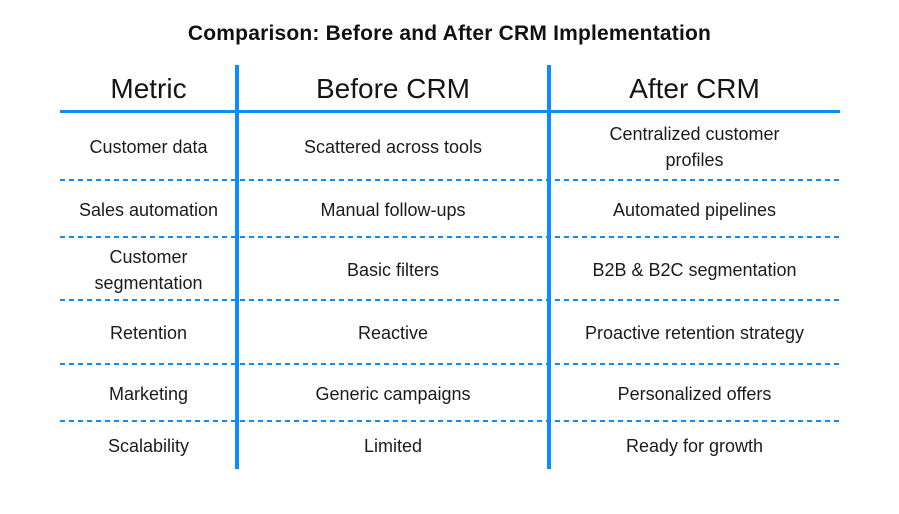  Describe the element at coordinates (694, 393) in the screenshot. I see `cell-after: Personalized offers` at that location.